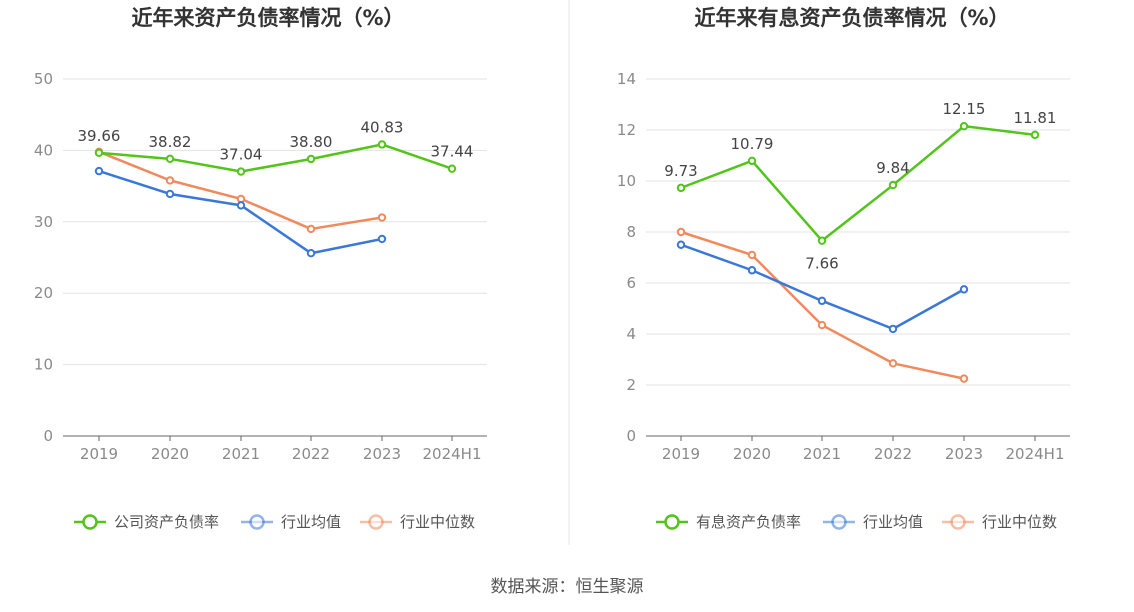 The width and height of the screenshot is (1134, 612). I want to click on chart-title: 近年来资产负债率情况（%）, so click(267, 18).